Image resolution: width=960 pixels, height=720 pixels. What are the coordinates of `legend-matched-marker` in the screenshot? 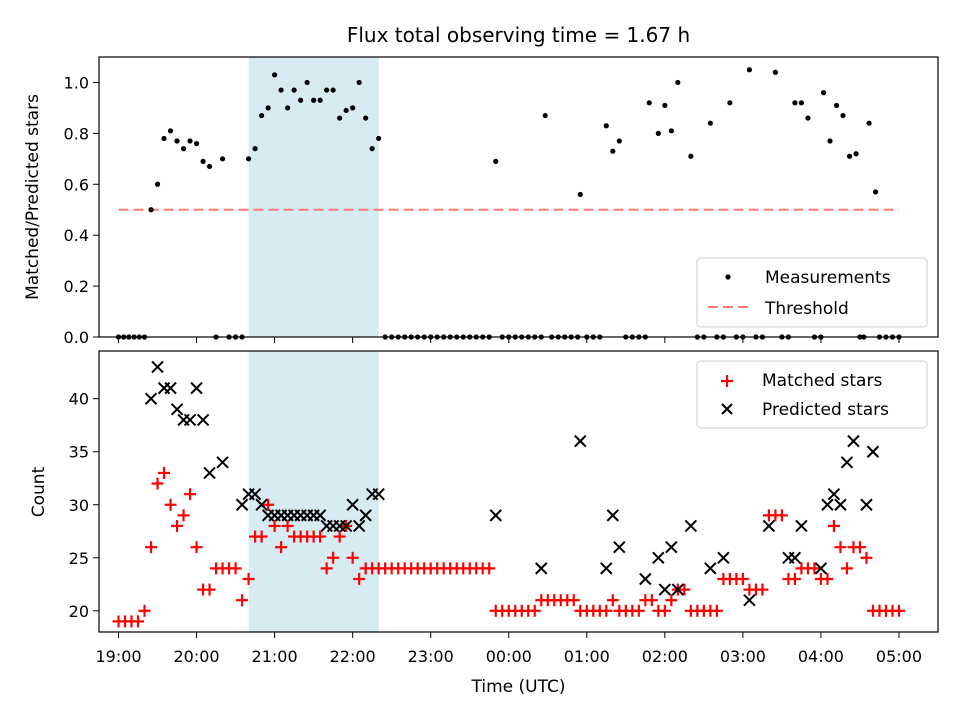 It's located at (727, 381).